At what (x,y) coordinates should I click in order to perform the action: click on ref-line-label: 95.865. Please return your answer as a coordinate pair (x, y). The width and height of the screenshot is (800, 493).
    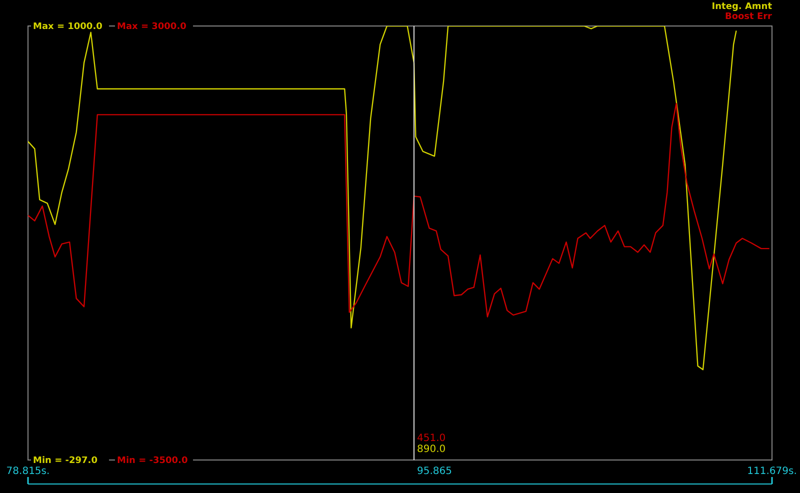
    Looking at the image, I should click on (434, 471).